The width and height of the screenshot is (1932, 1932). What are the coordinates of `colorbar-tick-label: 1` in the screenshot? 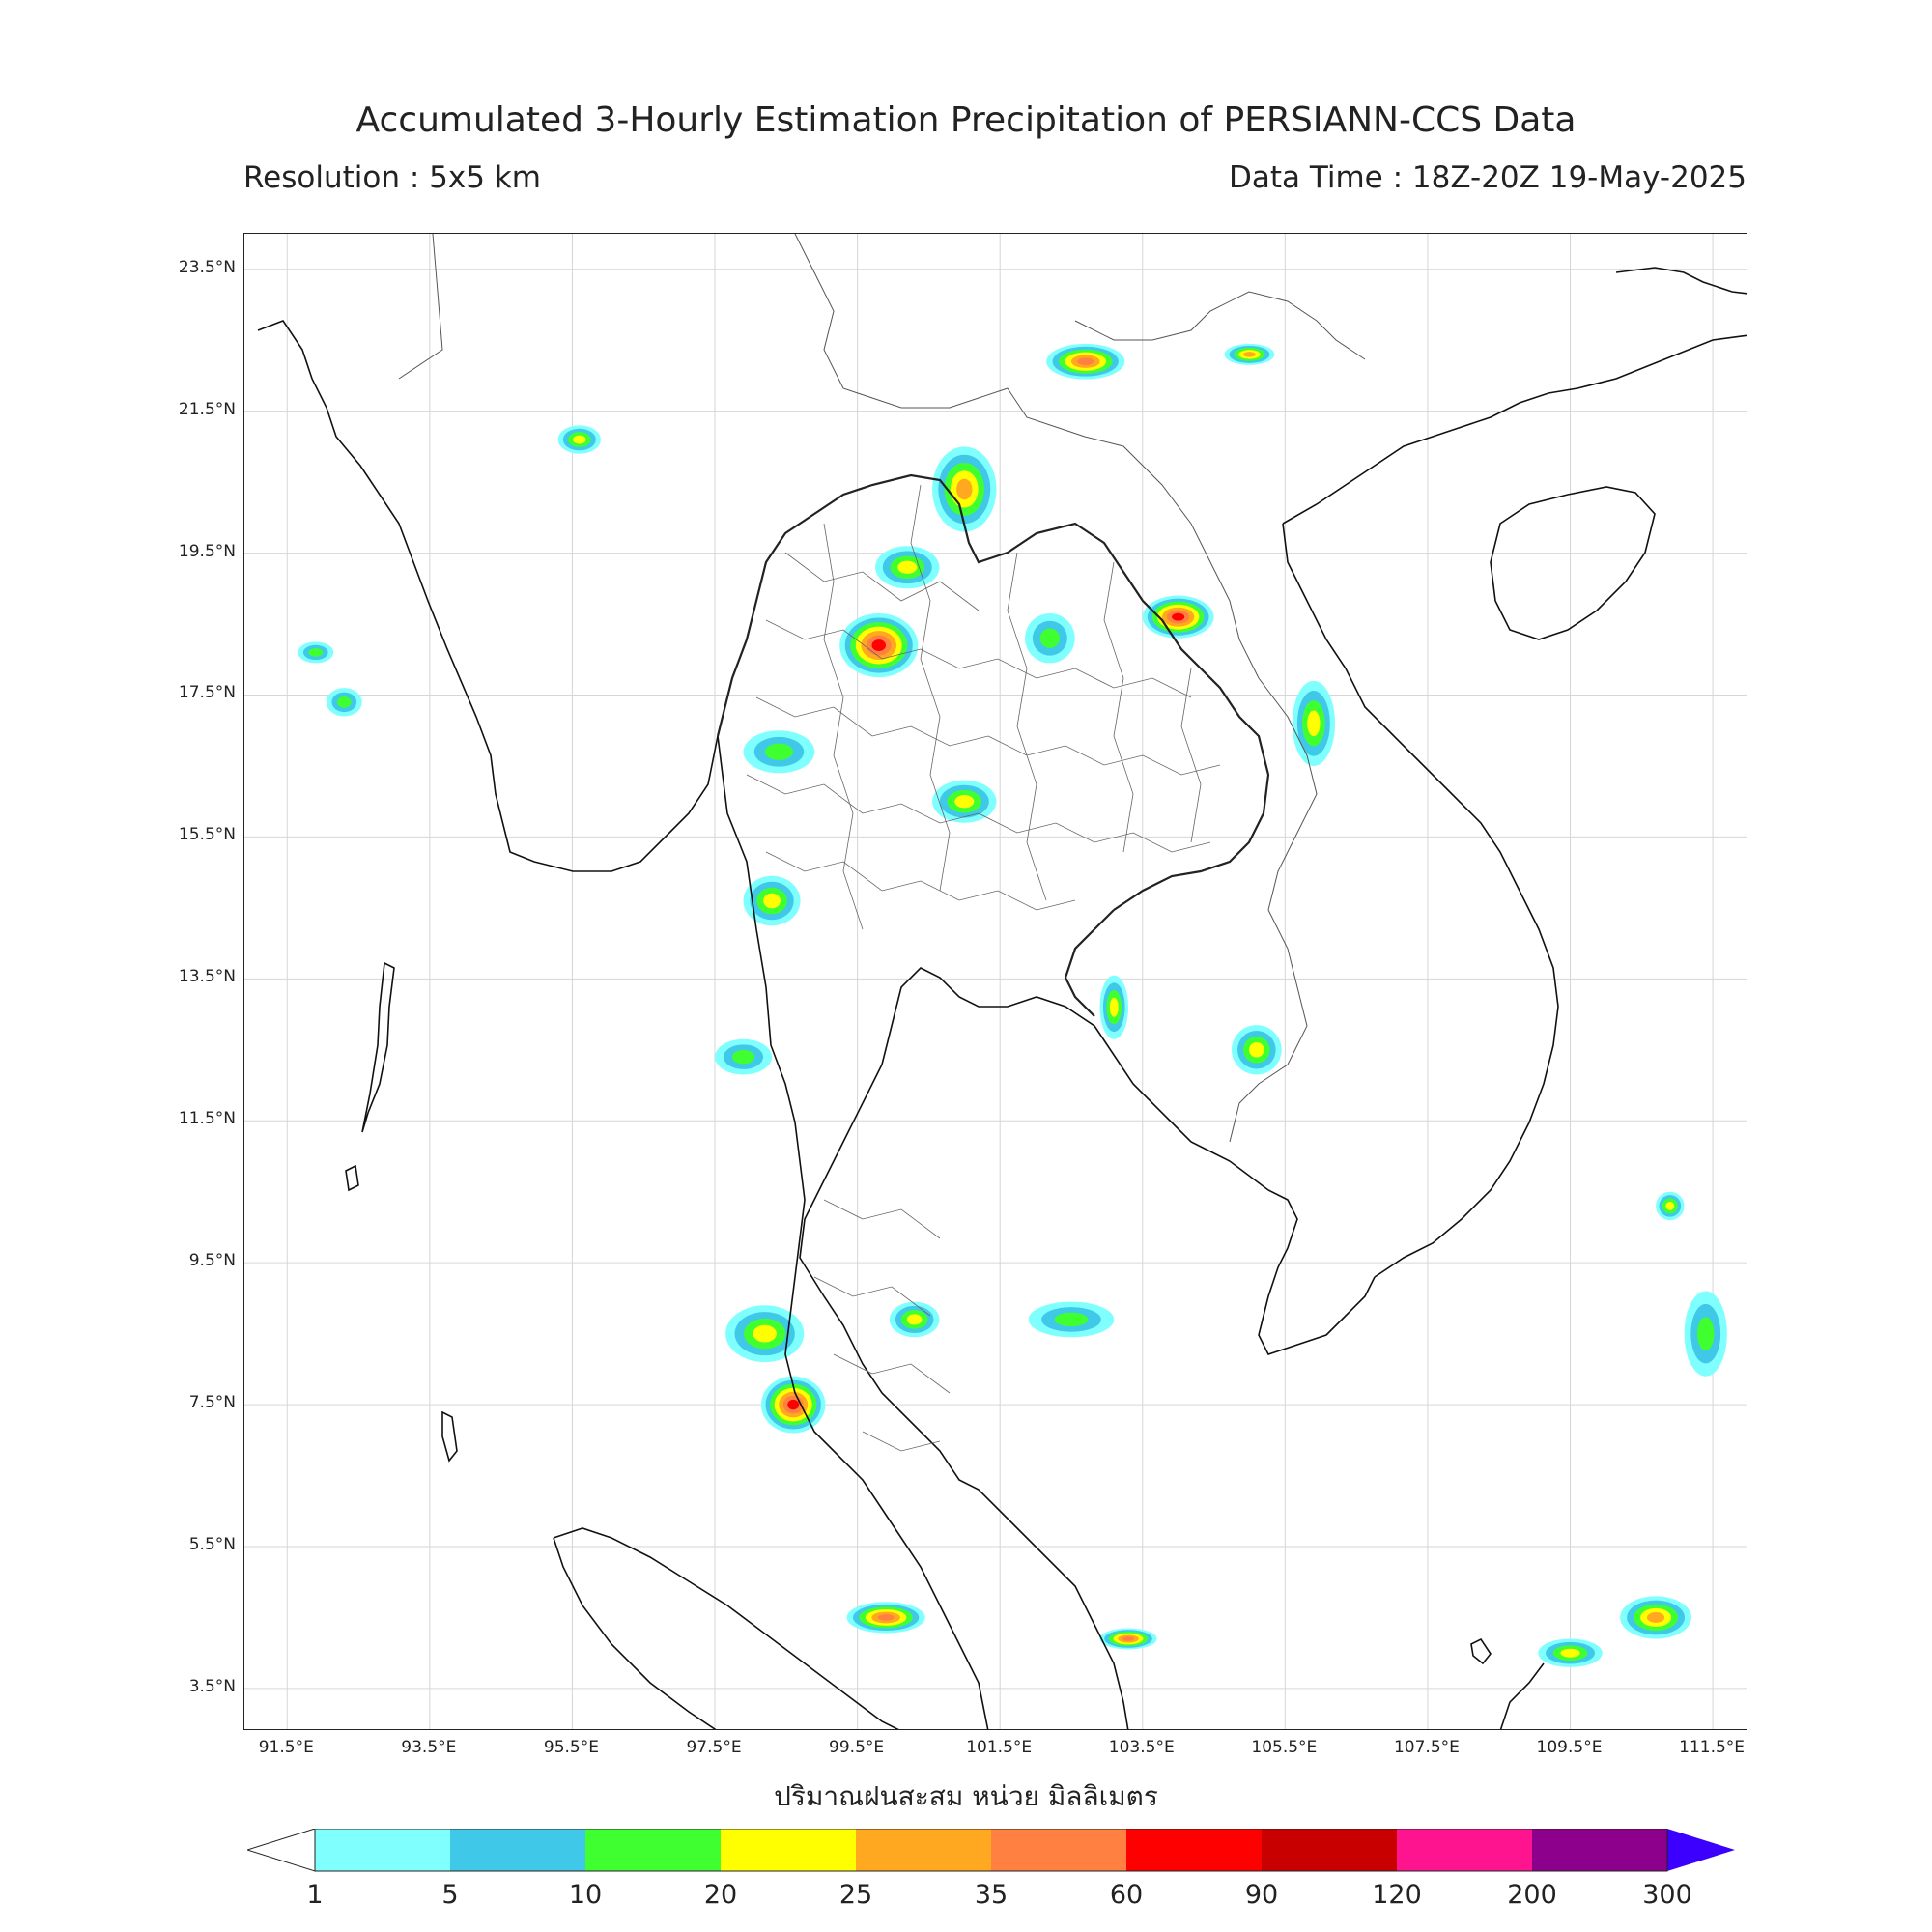 It's located at (315, 1895).